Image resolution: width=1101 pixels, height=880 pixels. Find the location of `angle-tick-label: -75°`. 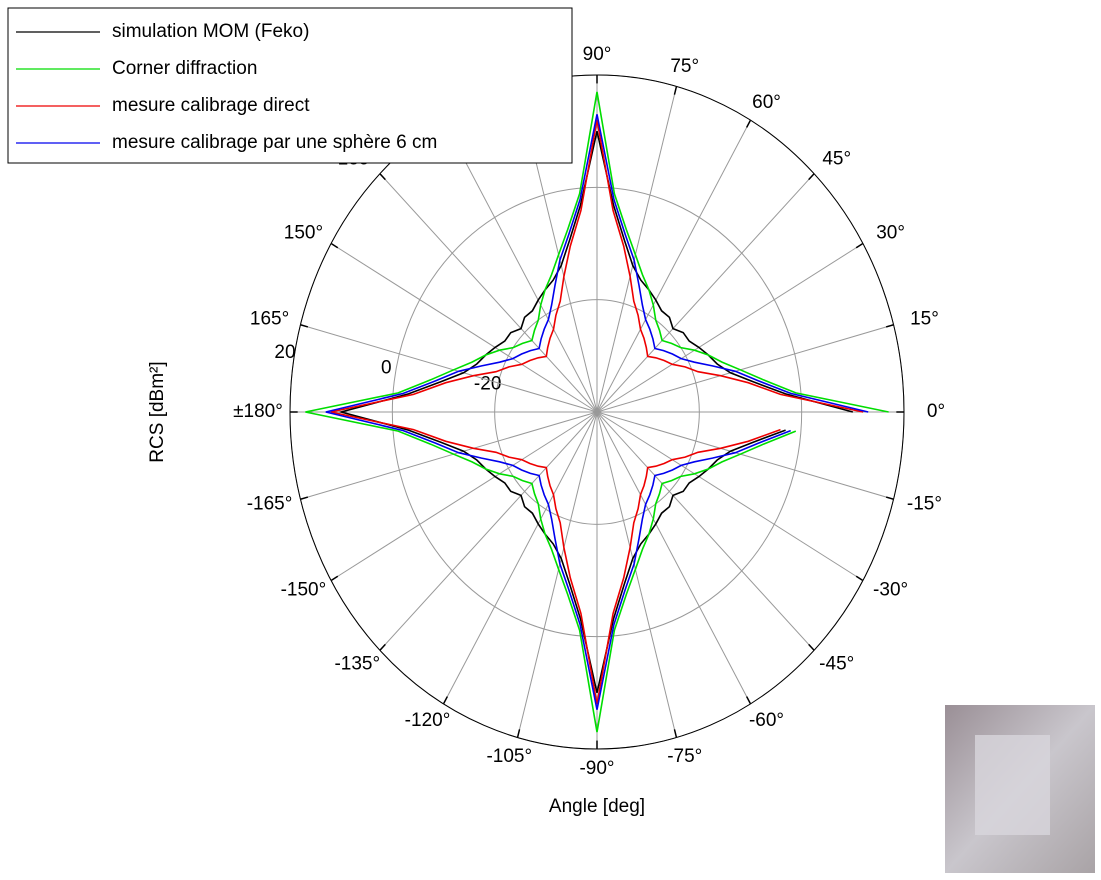

angle-tick-label: -75° is located at coordinates (684, 756).